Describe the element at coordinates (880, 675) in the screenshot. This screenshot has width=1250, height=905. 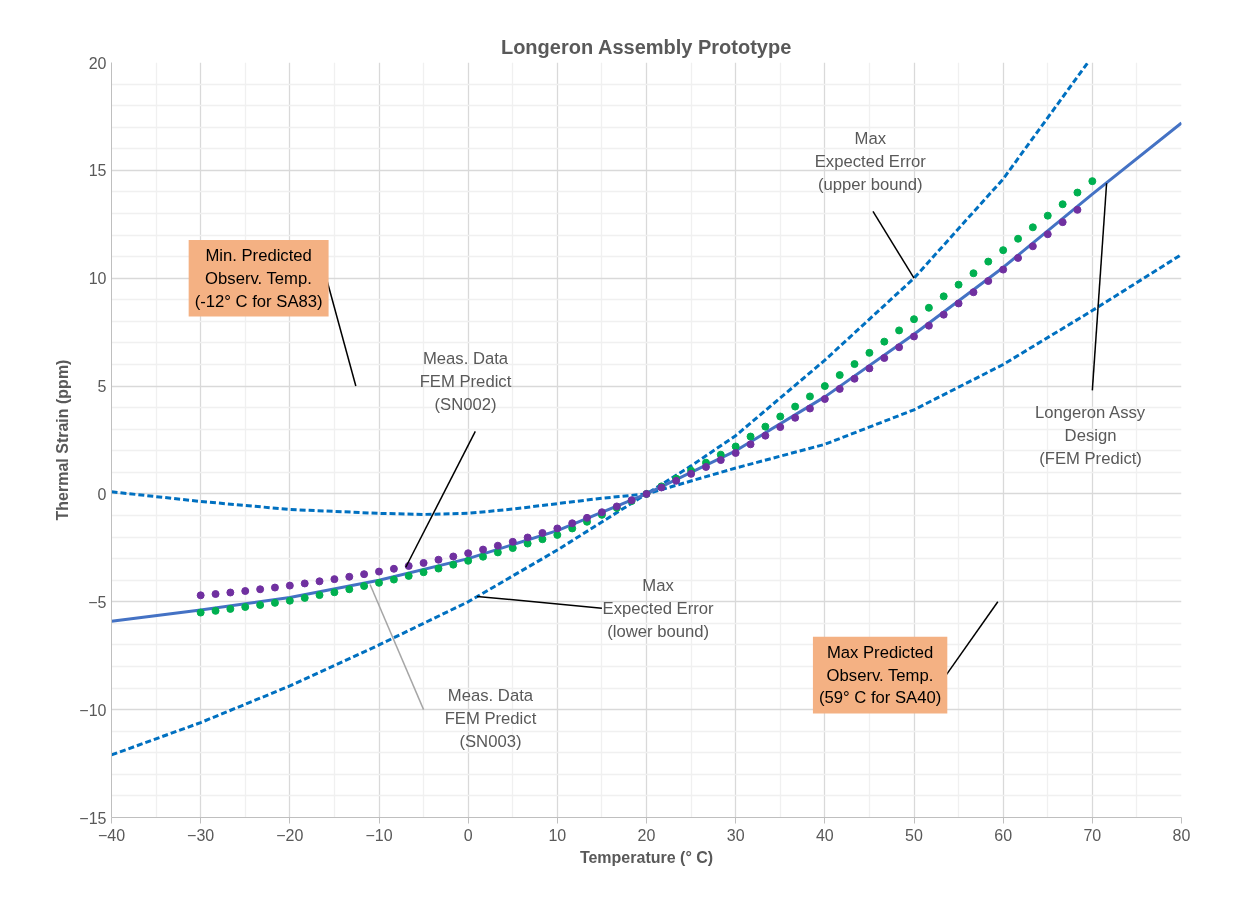
I see `annotation: Max Predicted Observ. Temp. (59° C for SA40)` at that location.